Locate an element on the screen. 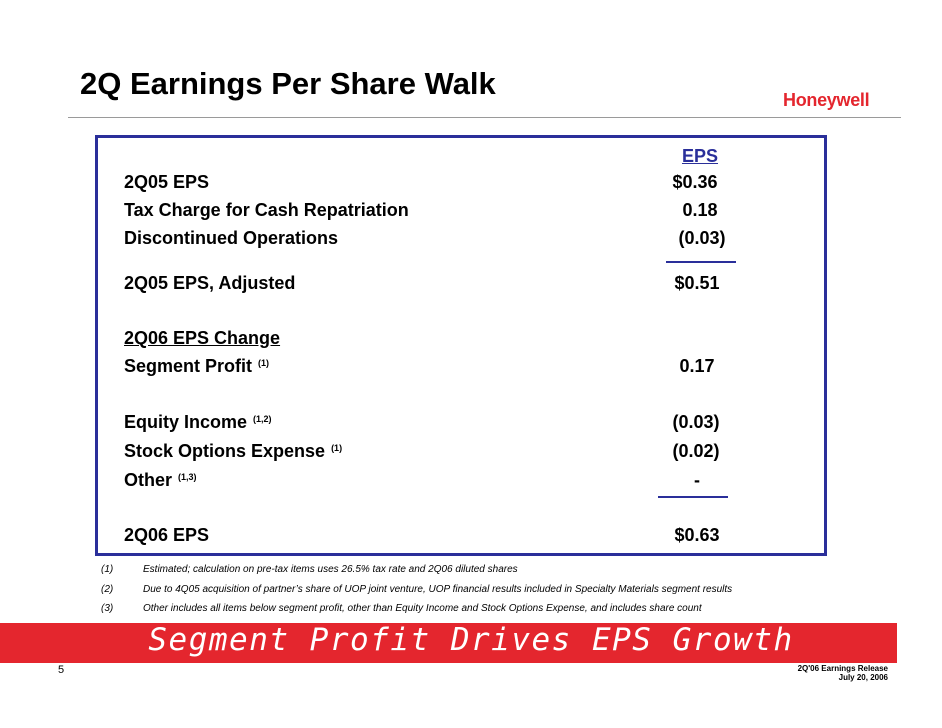  row-2q05-eps-value: $0.36 is located at coordinates (695, 182).